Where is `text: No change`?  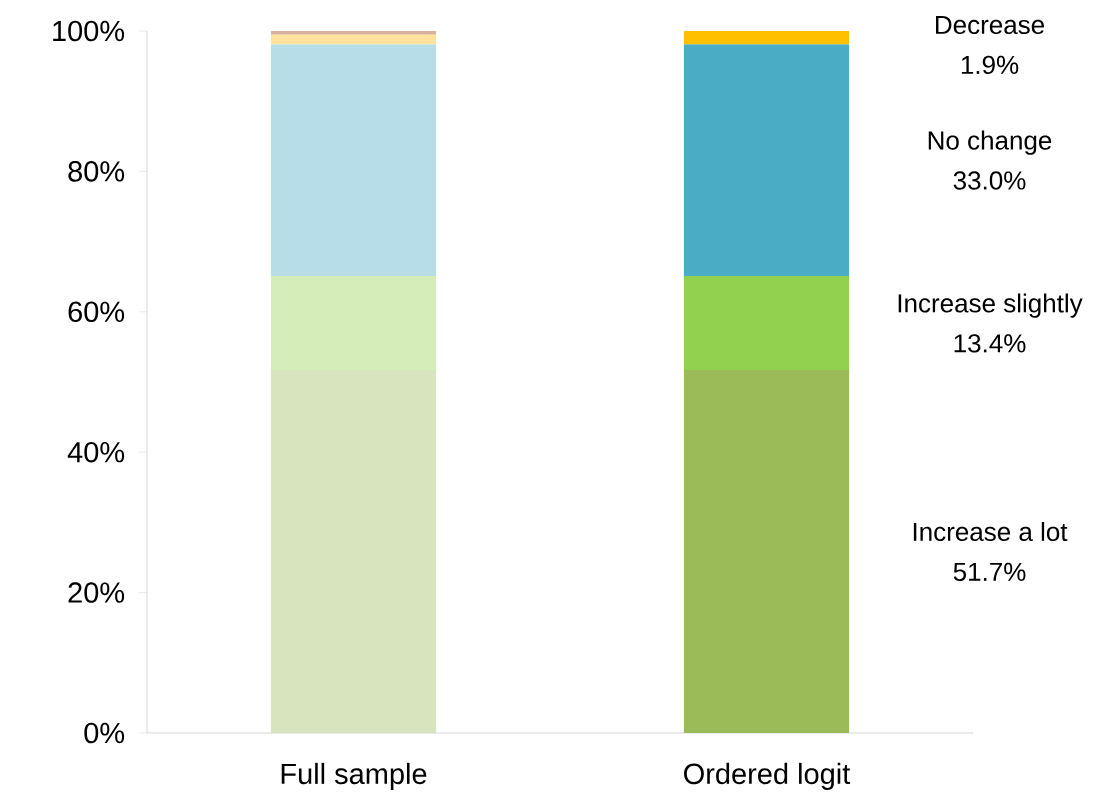
text: No change is located at coordinates (990, 142).